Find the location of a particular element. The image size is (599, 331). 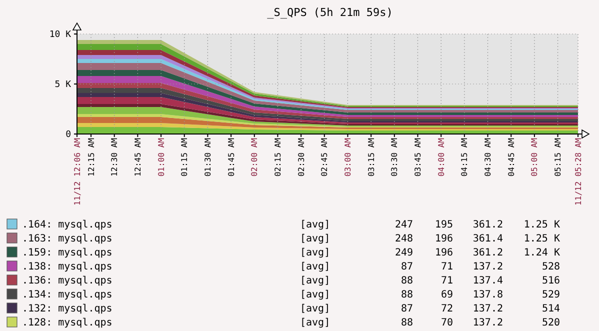

x-tick-label: 03:30 AM is located at coordinates (395, 157).